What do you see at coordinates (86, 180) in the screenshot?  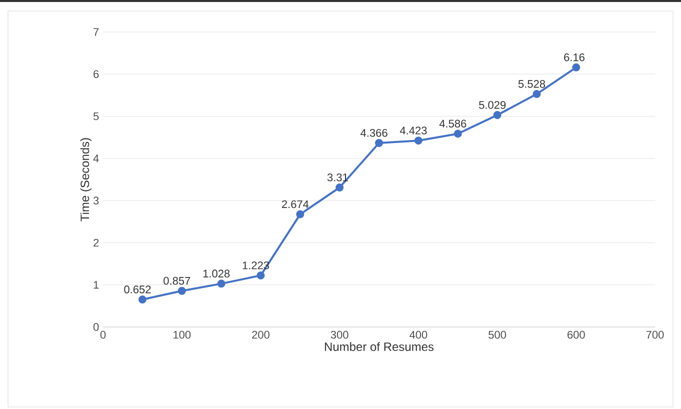 I see `y-axis-title: Time (Seconds)` at bounding box center [86, 180].